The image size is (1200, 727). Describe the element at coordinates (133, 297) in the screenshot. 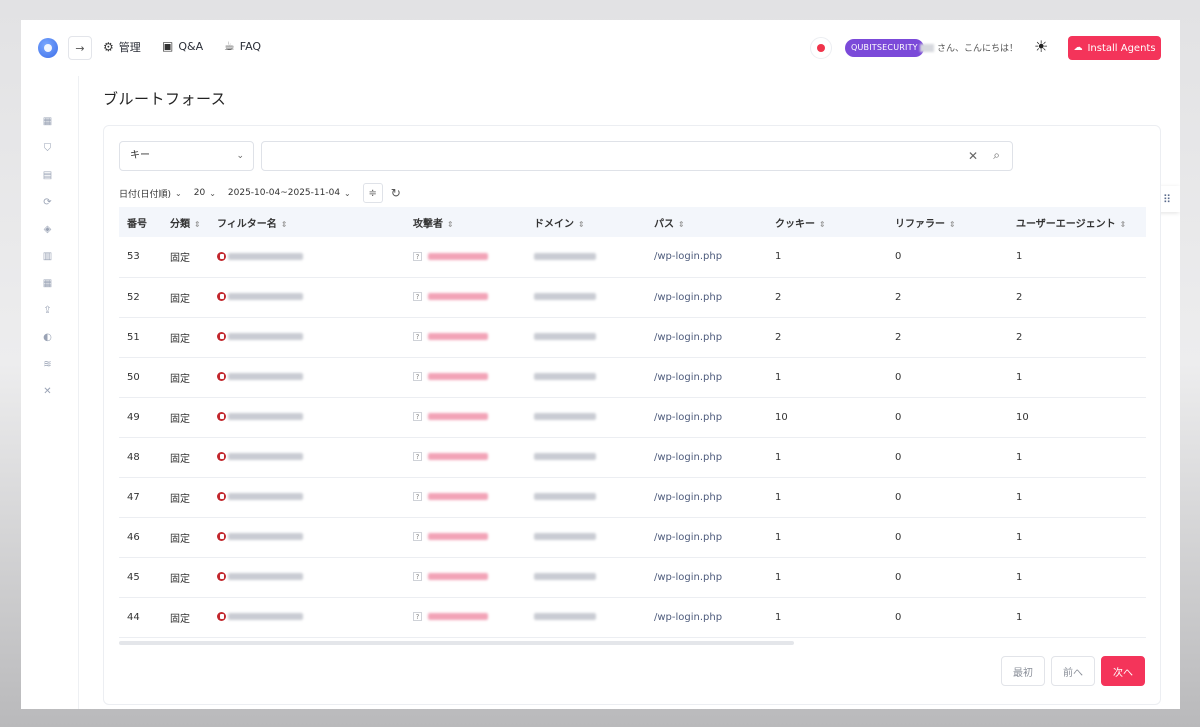

I see `cell-number: 52` at that location.